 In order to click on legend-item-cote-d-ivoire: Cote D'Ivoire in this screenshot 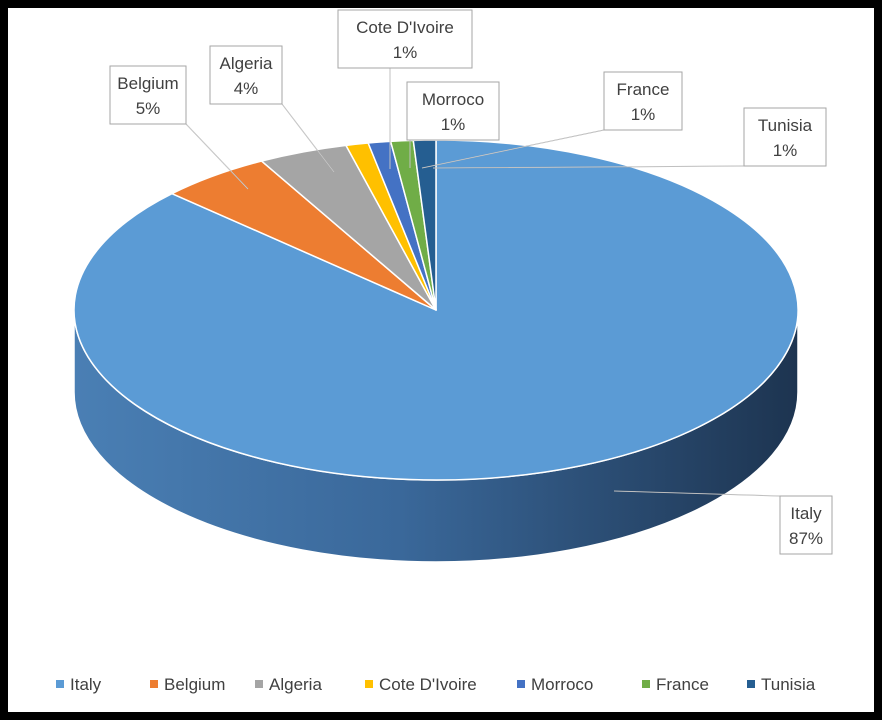, I will do `click(421, 684)`.